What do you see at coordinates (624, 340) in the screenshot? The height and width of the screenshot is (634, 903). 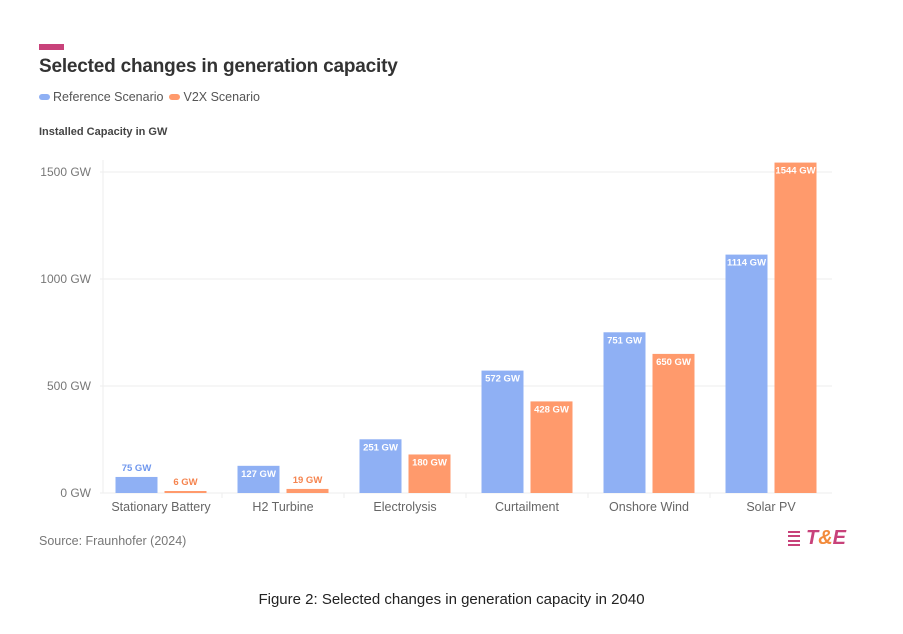 I see `data-label: 751 GW` at bounding box center [624, 340].